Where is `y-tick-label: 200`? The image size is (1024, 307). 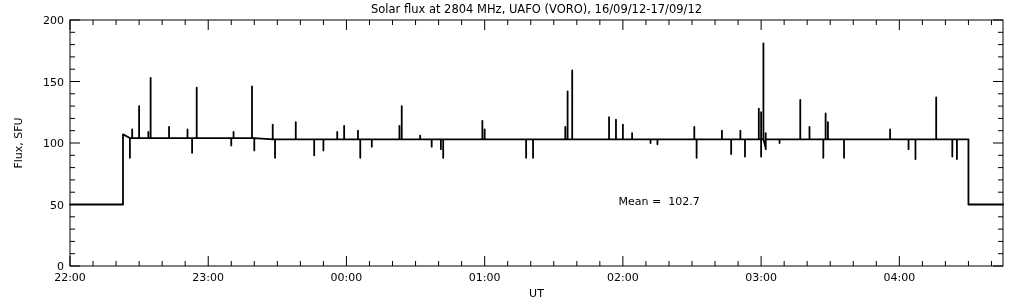 y-tick-label: 200 is located at coordinates (53, 20).